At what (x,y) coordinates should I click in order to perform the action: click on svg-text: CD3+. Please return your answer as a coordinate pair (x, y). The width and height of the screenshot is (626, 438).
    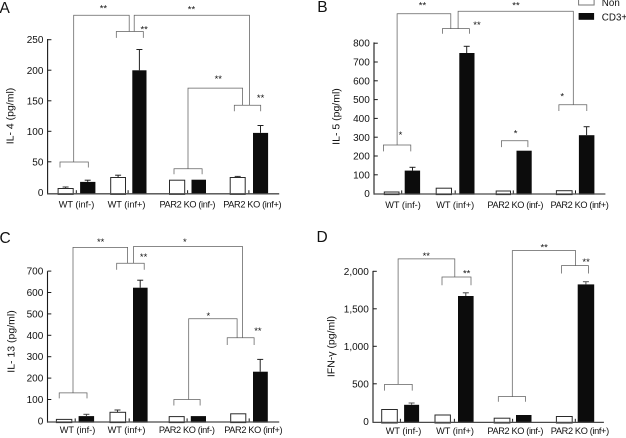
    Looking at the image, I should click on (614, 17).